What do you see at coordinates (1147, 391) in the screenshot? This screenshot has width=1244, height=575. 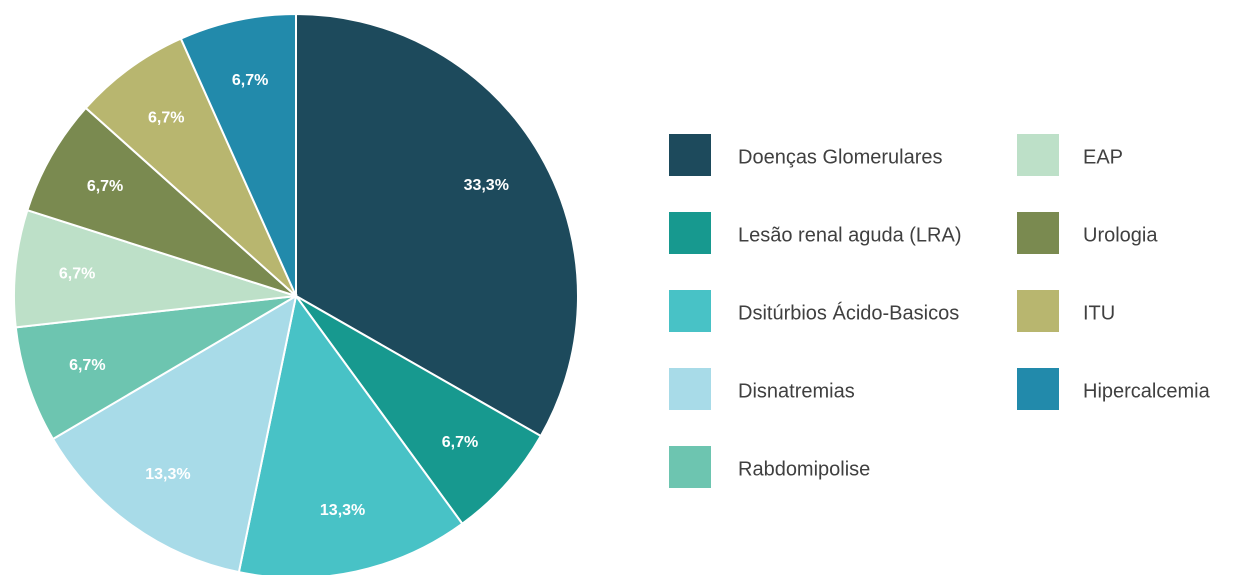 I see `legend-label: Hipercalcemia` at bounding box center [1147, 391].